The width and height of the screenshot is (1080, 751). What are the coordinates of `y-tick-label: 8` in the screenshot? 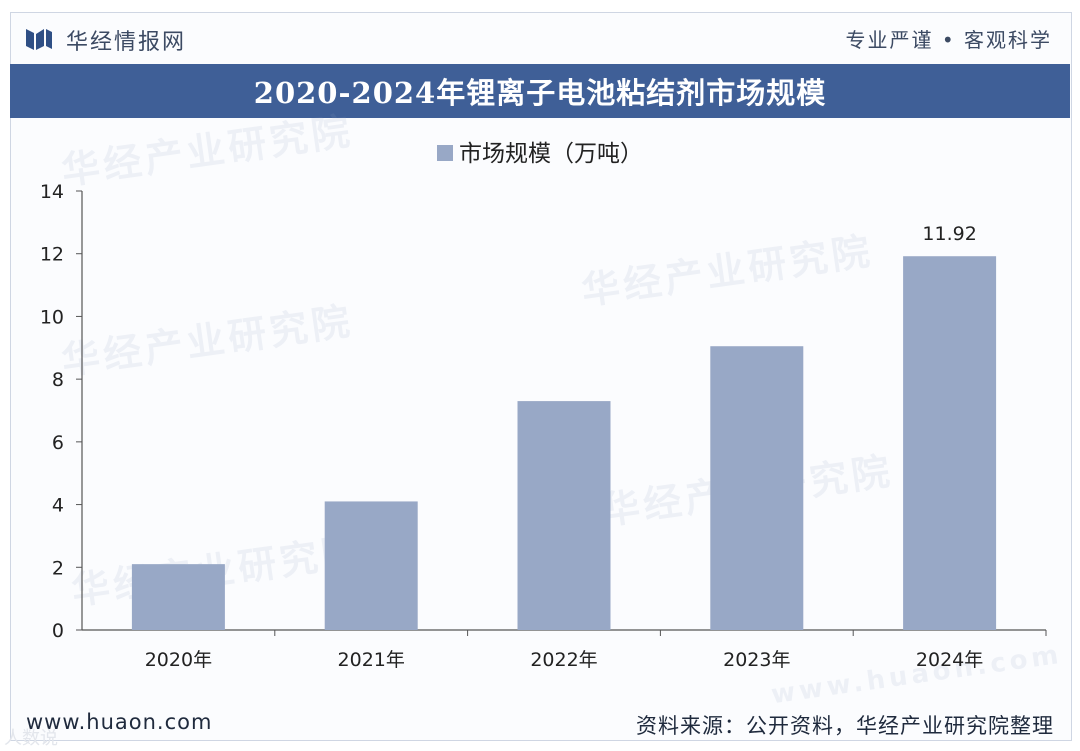 It's located at (58, 380).